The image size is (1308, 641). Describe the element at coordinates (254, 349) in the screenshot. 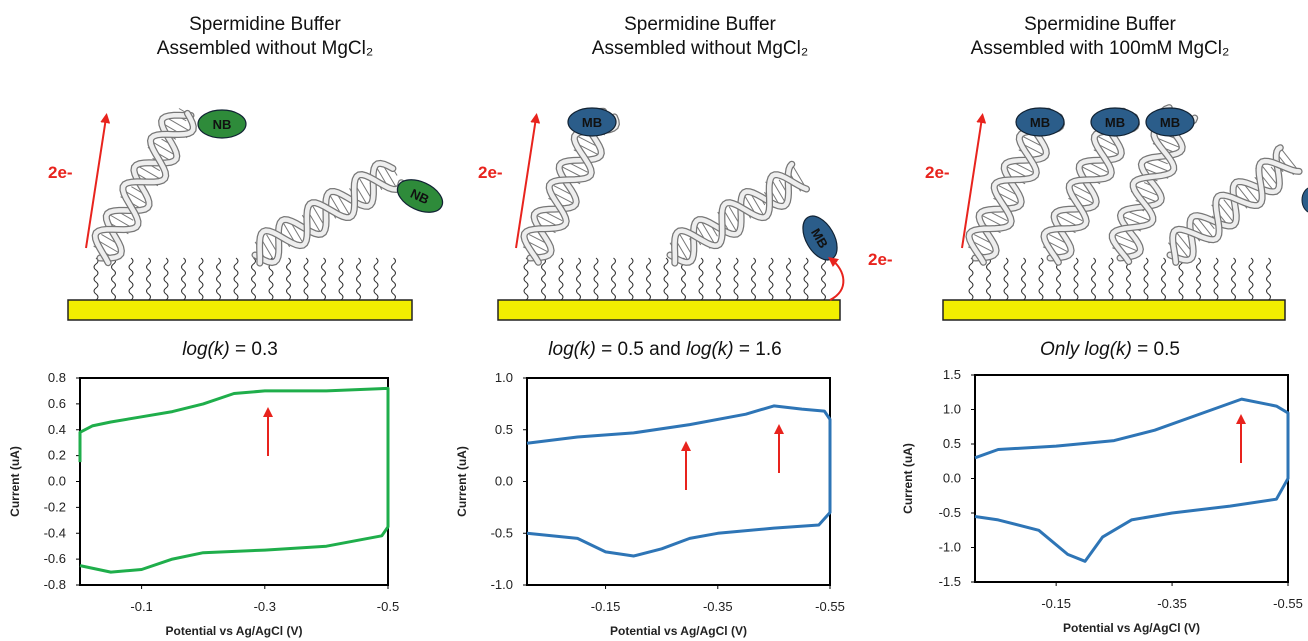

I see `caption-part: = 0.3` at that location.